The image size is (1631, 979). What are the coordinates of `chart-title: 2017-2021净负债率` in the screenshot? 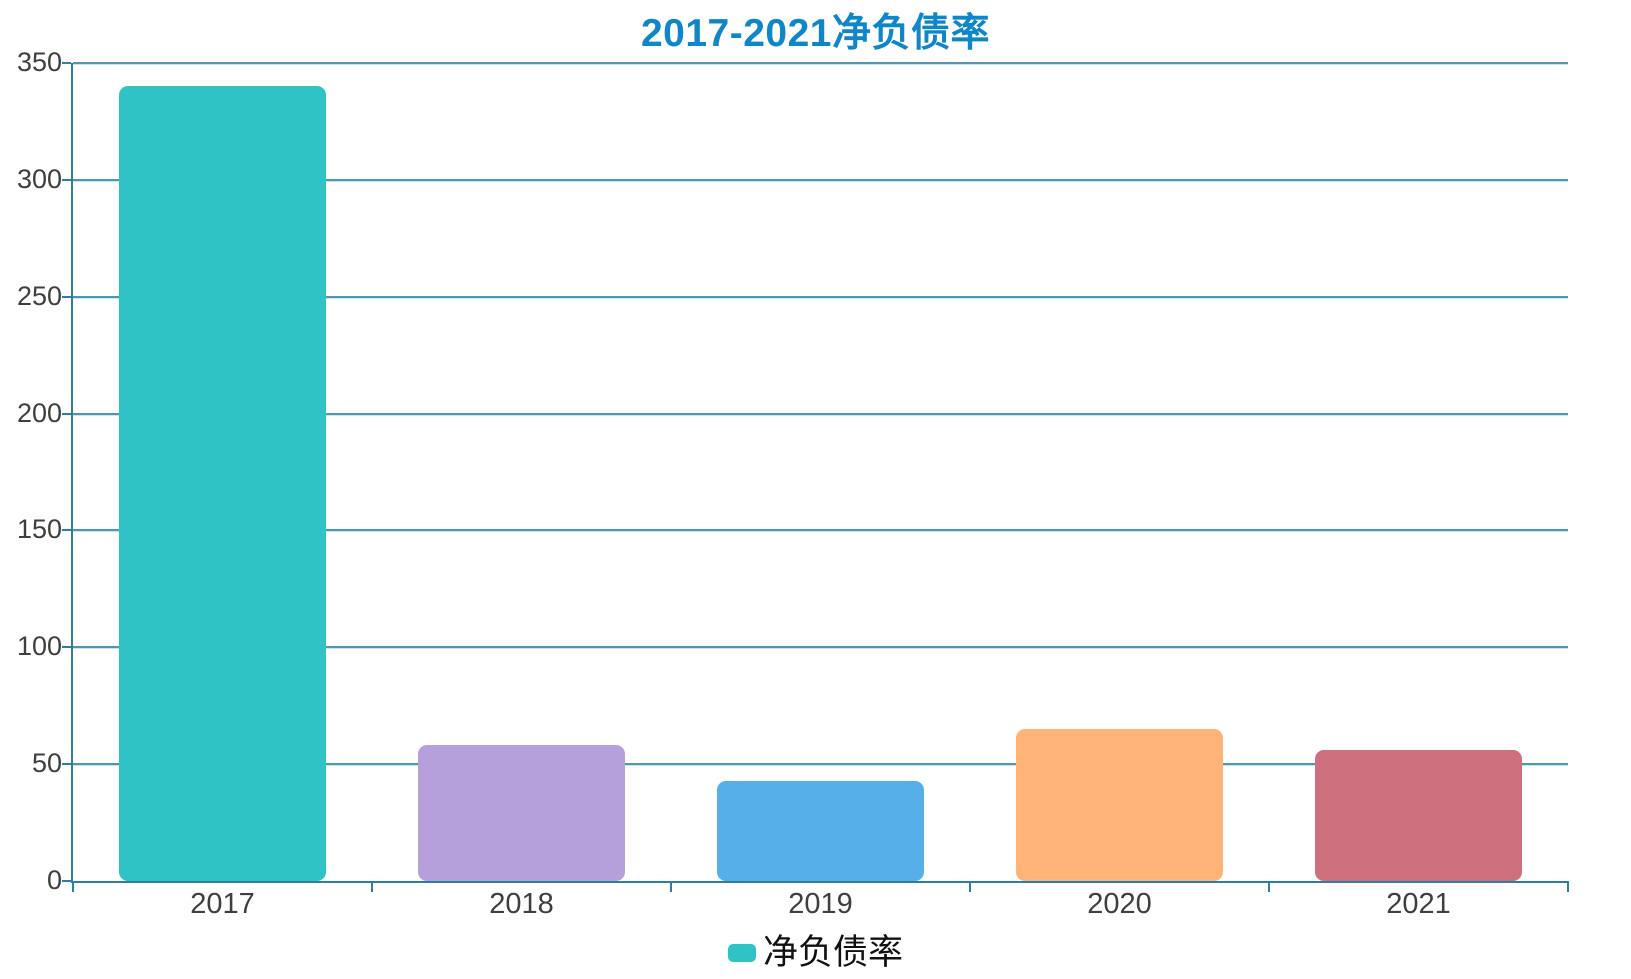 It's located at (815, 33).